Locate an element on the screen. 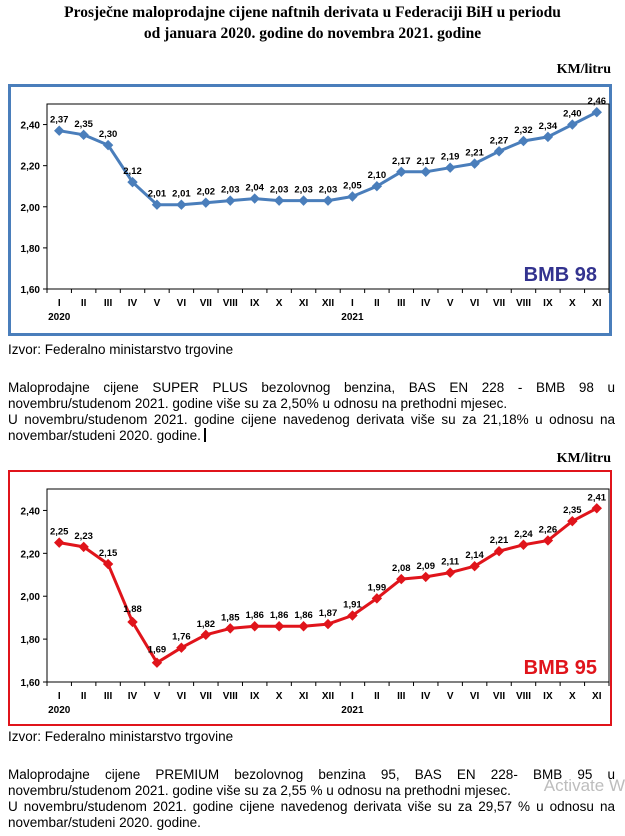 The height and width of the screenshot is (836, 625). data-label: 1,99 is located at coordinates (377, 587).